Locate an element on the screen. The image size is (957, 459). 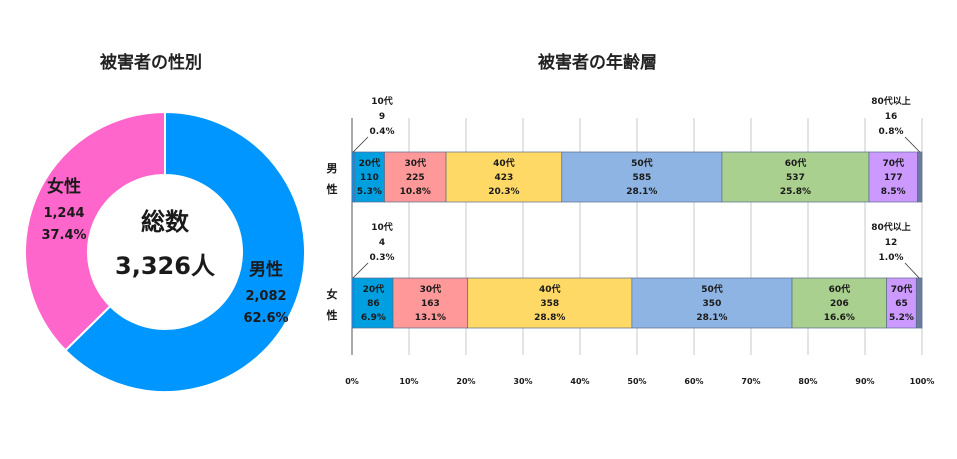
x-tick-label: 20% is located at coordinates (465, 381).